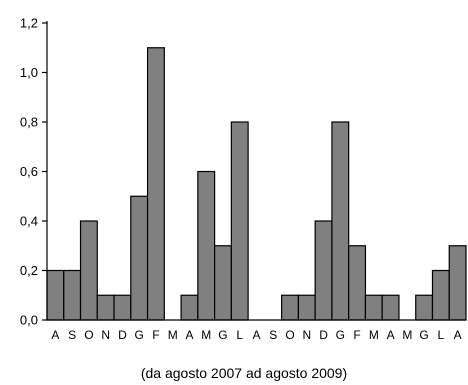 The height and width of the screenshot is (385, 468). I want to click on y-tick-label: 1,2, so click(29, 23).